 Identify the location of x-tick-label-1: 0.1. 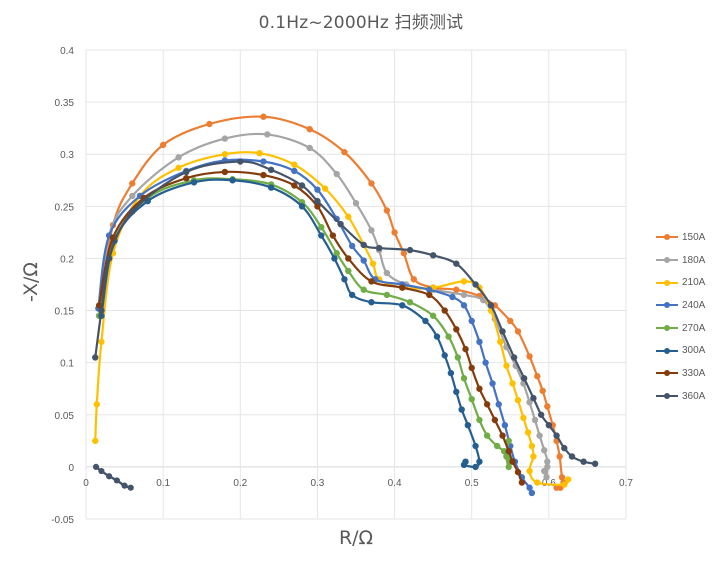
(163, 483).